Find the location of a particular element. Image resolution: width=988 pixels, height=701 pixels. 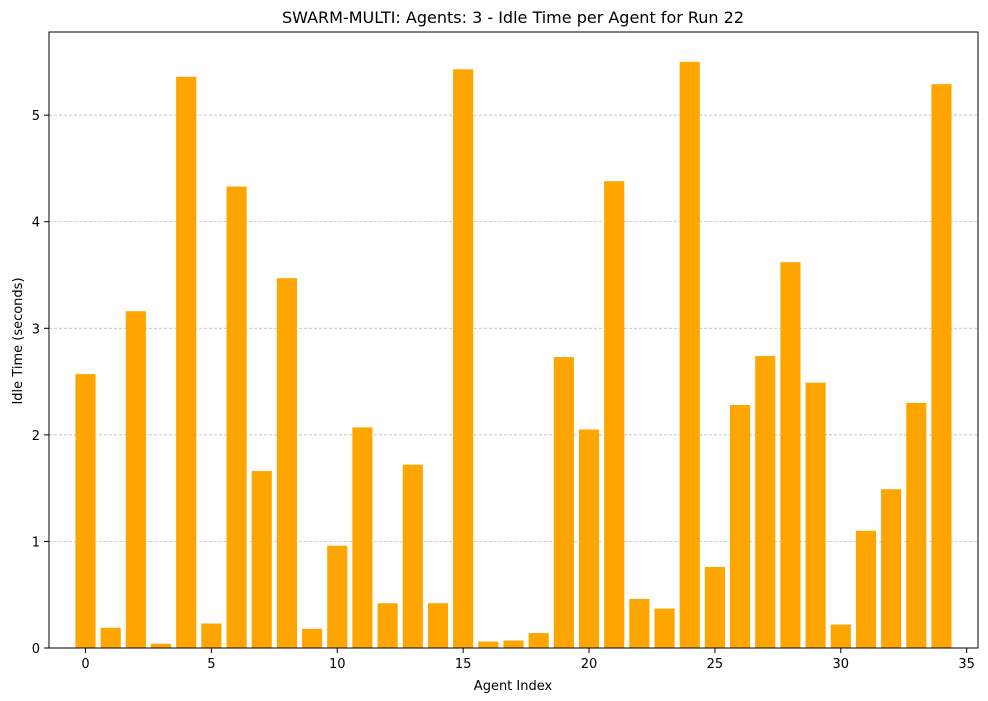

y-axis-label: Idle Time (seconds) is located at coordinates (18, 340).